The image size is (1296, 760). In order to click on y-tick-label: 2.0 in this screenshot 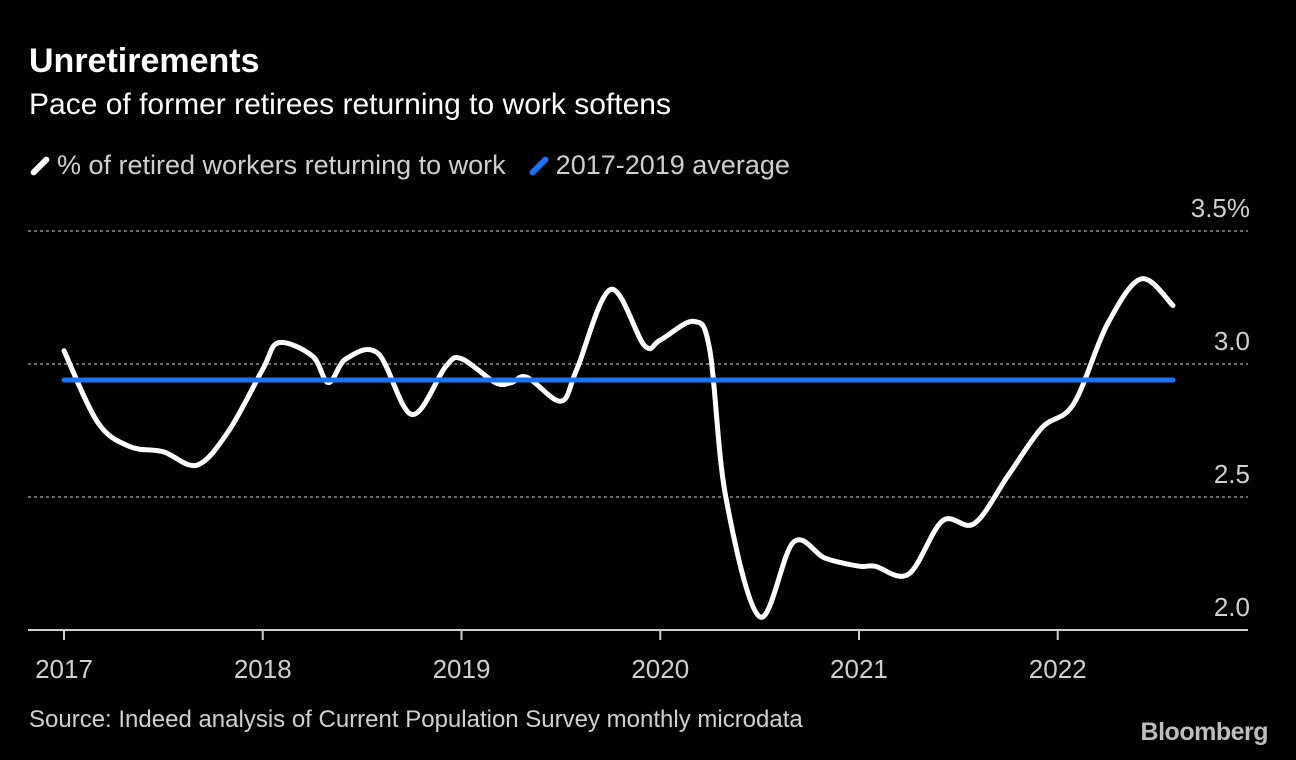, I will do `click(1232, 607)`.